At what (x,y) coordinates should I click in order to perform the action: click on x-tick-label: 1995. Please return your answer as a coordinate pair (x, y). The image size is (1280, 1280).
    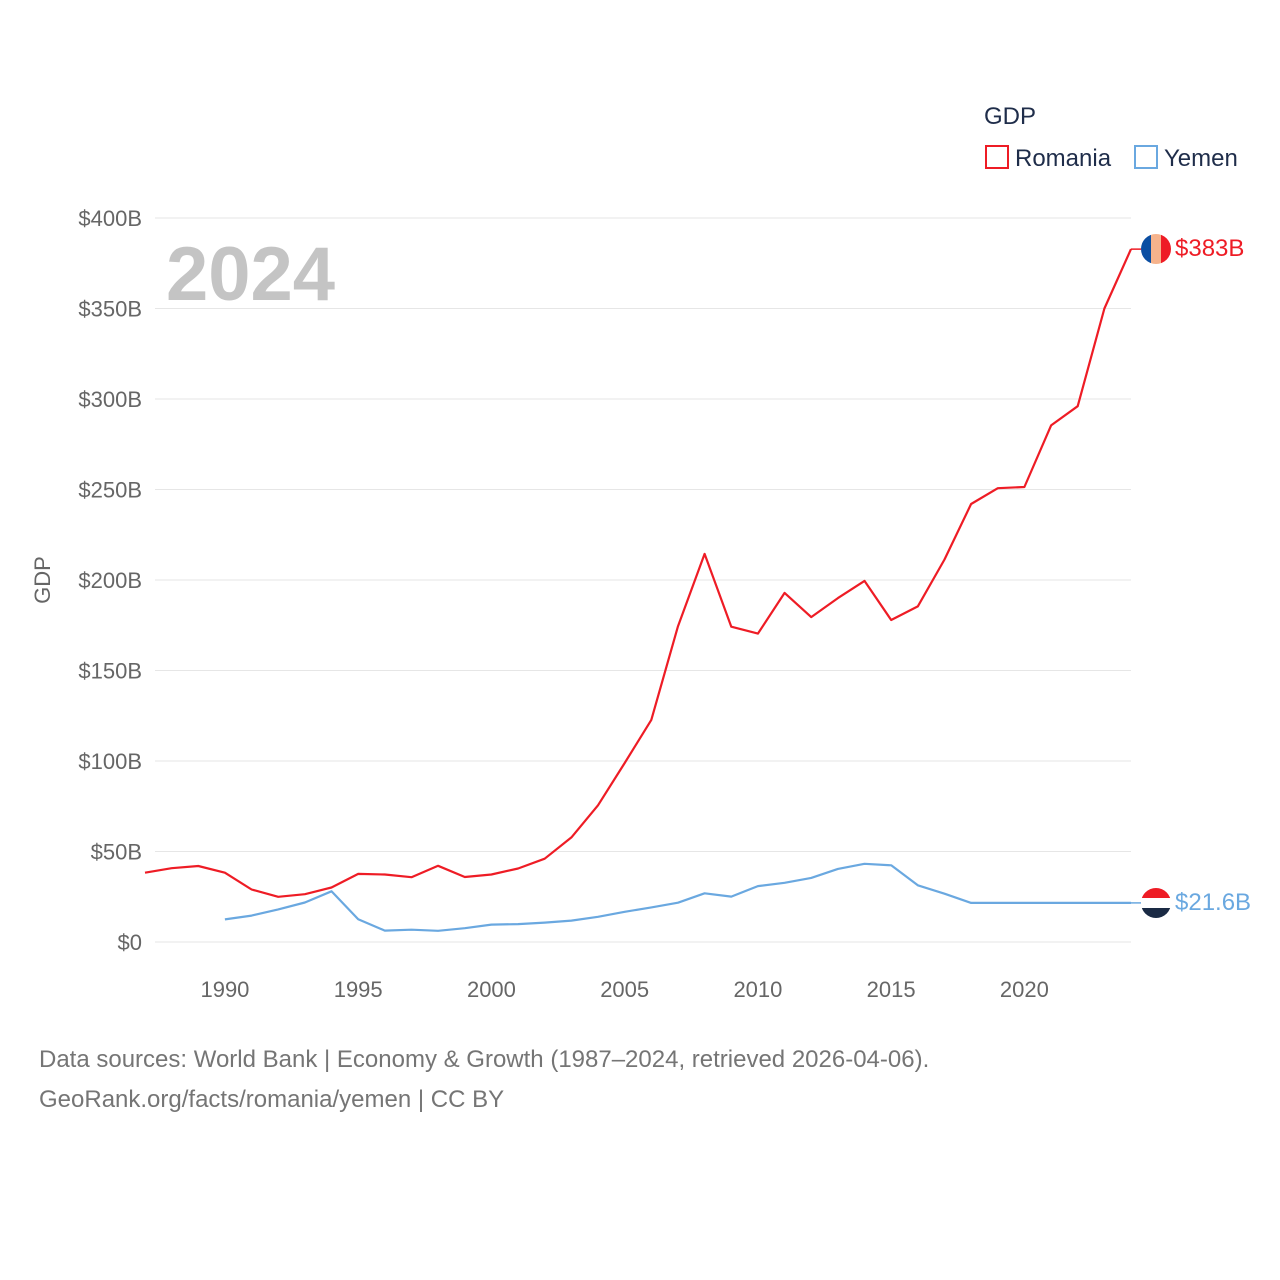
    Looking at the image, I should click on (358, 989).